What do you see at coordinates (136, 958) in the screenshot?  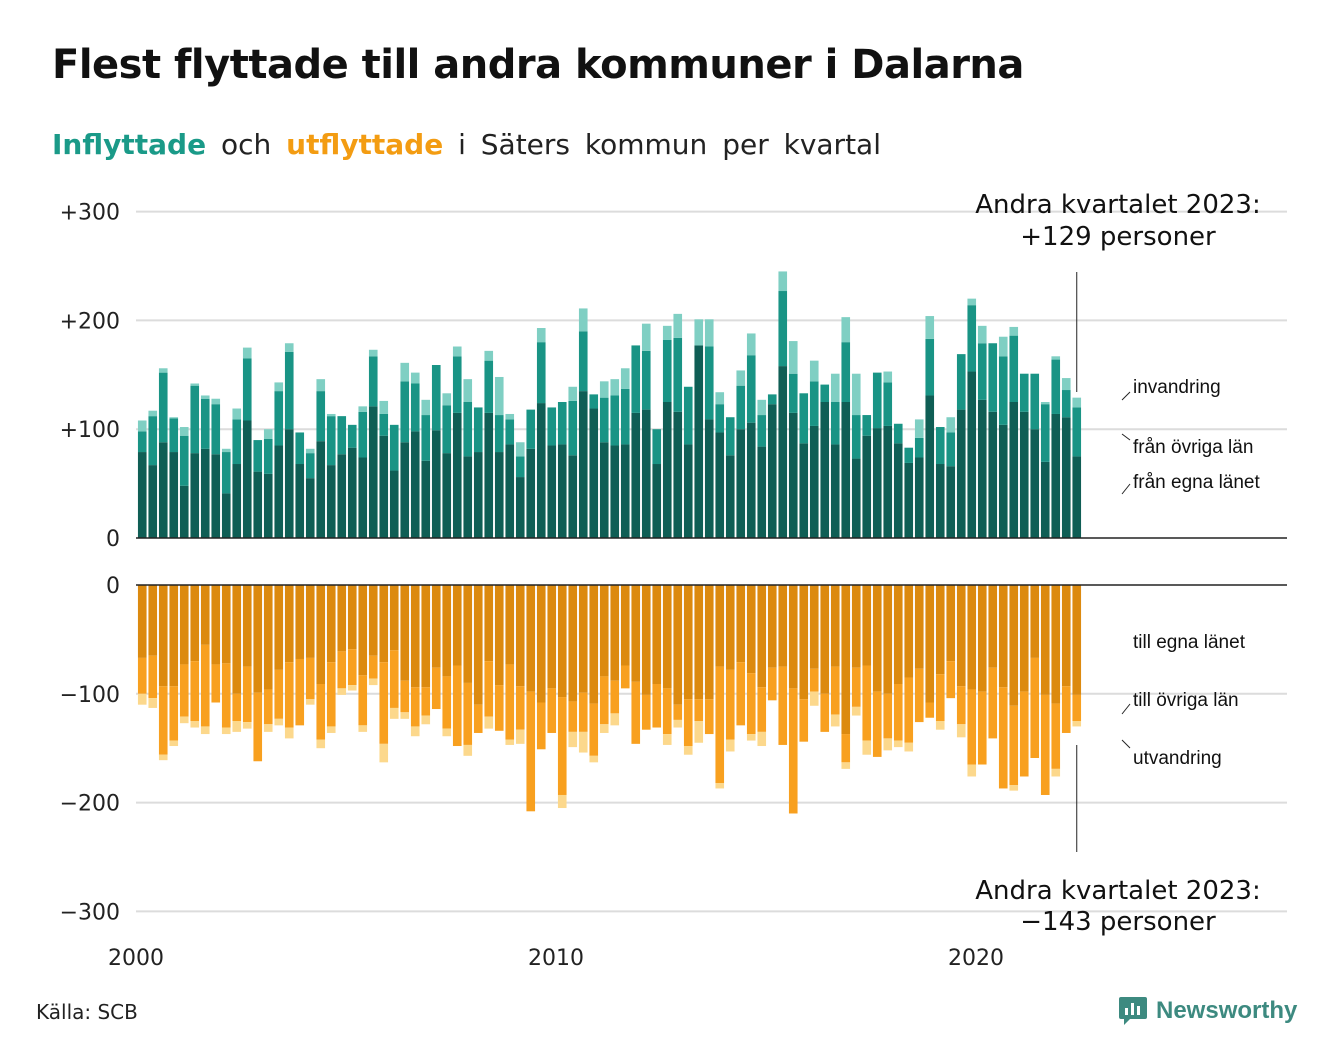 I see `x-tick-label: 2000` at bounding box center [136, 958].